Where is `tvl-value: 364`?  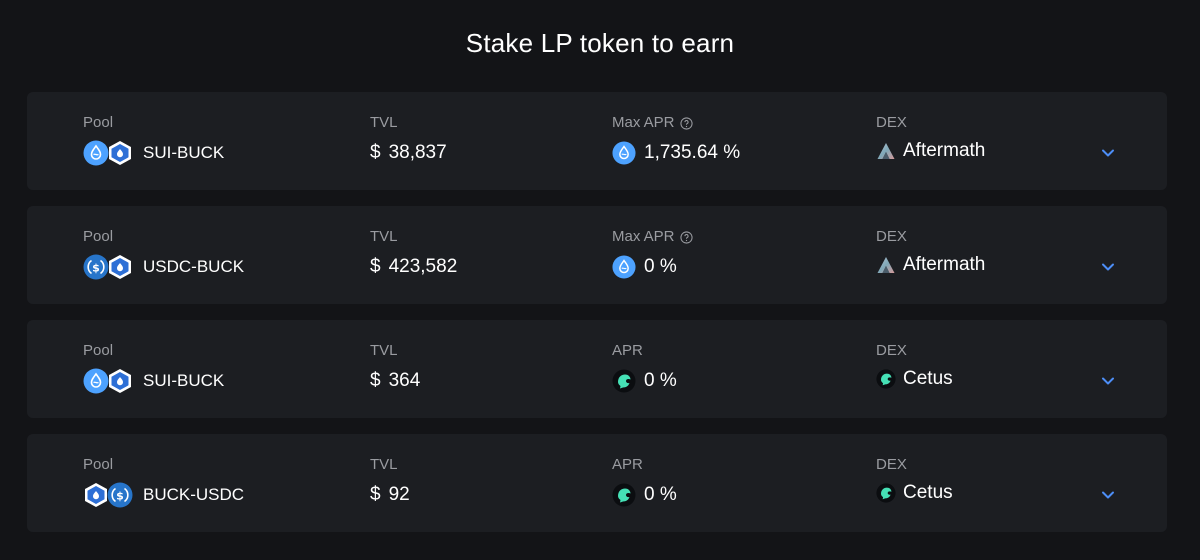 tvl-value: 364 is located at coordinates (404, 380).